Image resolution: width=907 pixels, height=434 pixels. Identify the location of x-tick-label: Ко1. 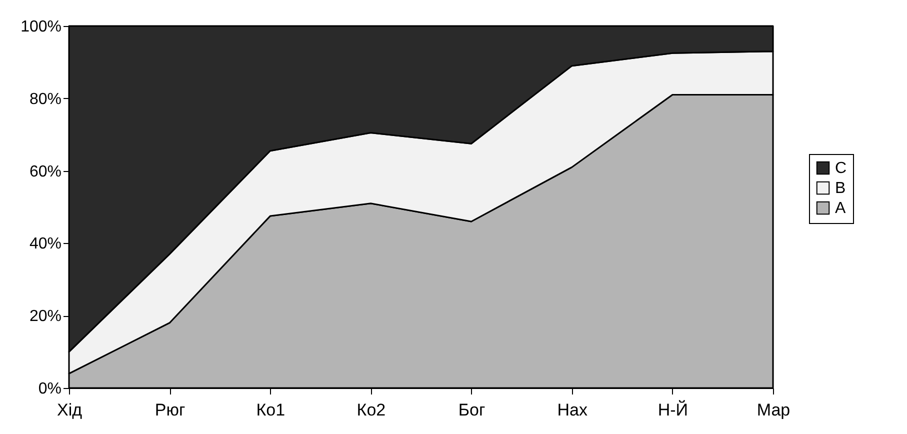
(271, 410).